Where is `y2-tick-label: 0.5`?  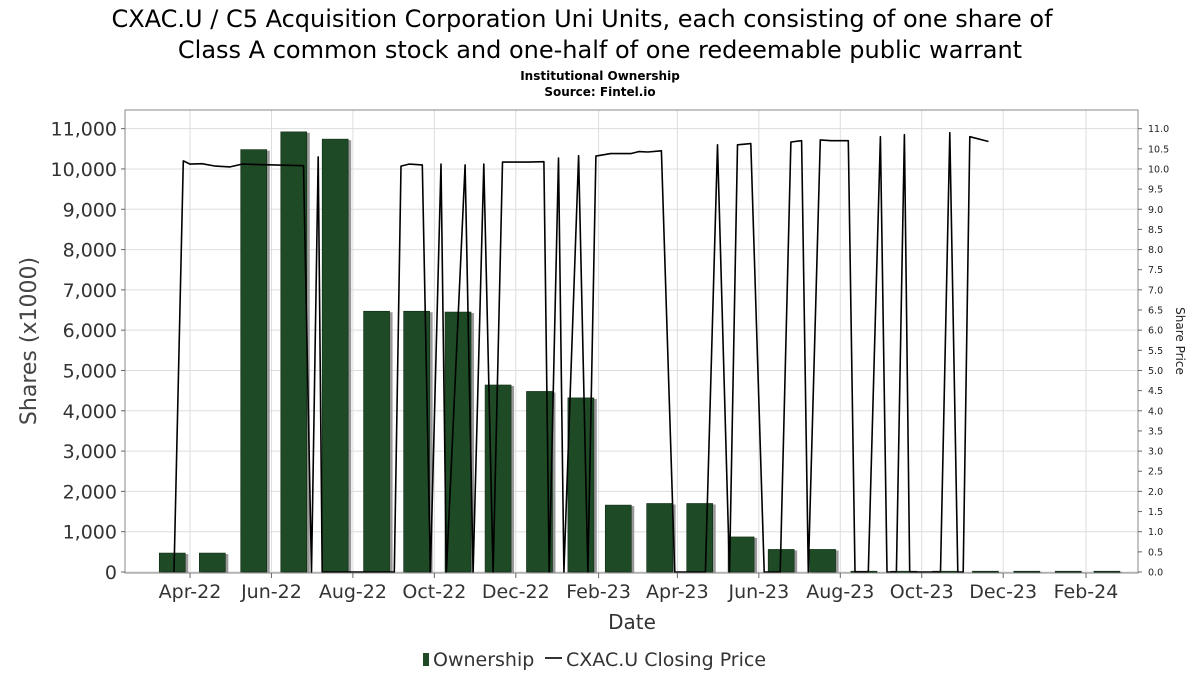 y2-tick-label: 0.5 is located at coordinates (1155, 552).